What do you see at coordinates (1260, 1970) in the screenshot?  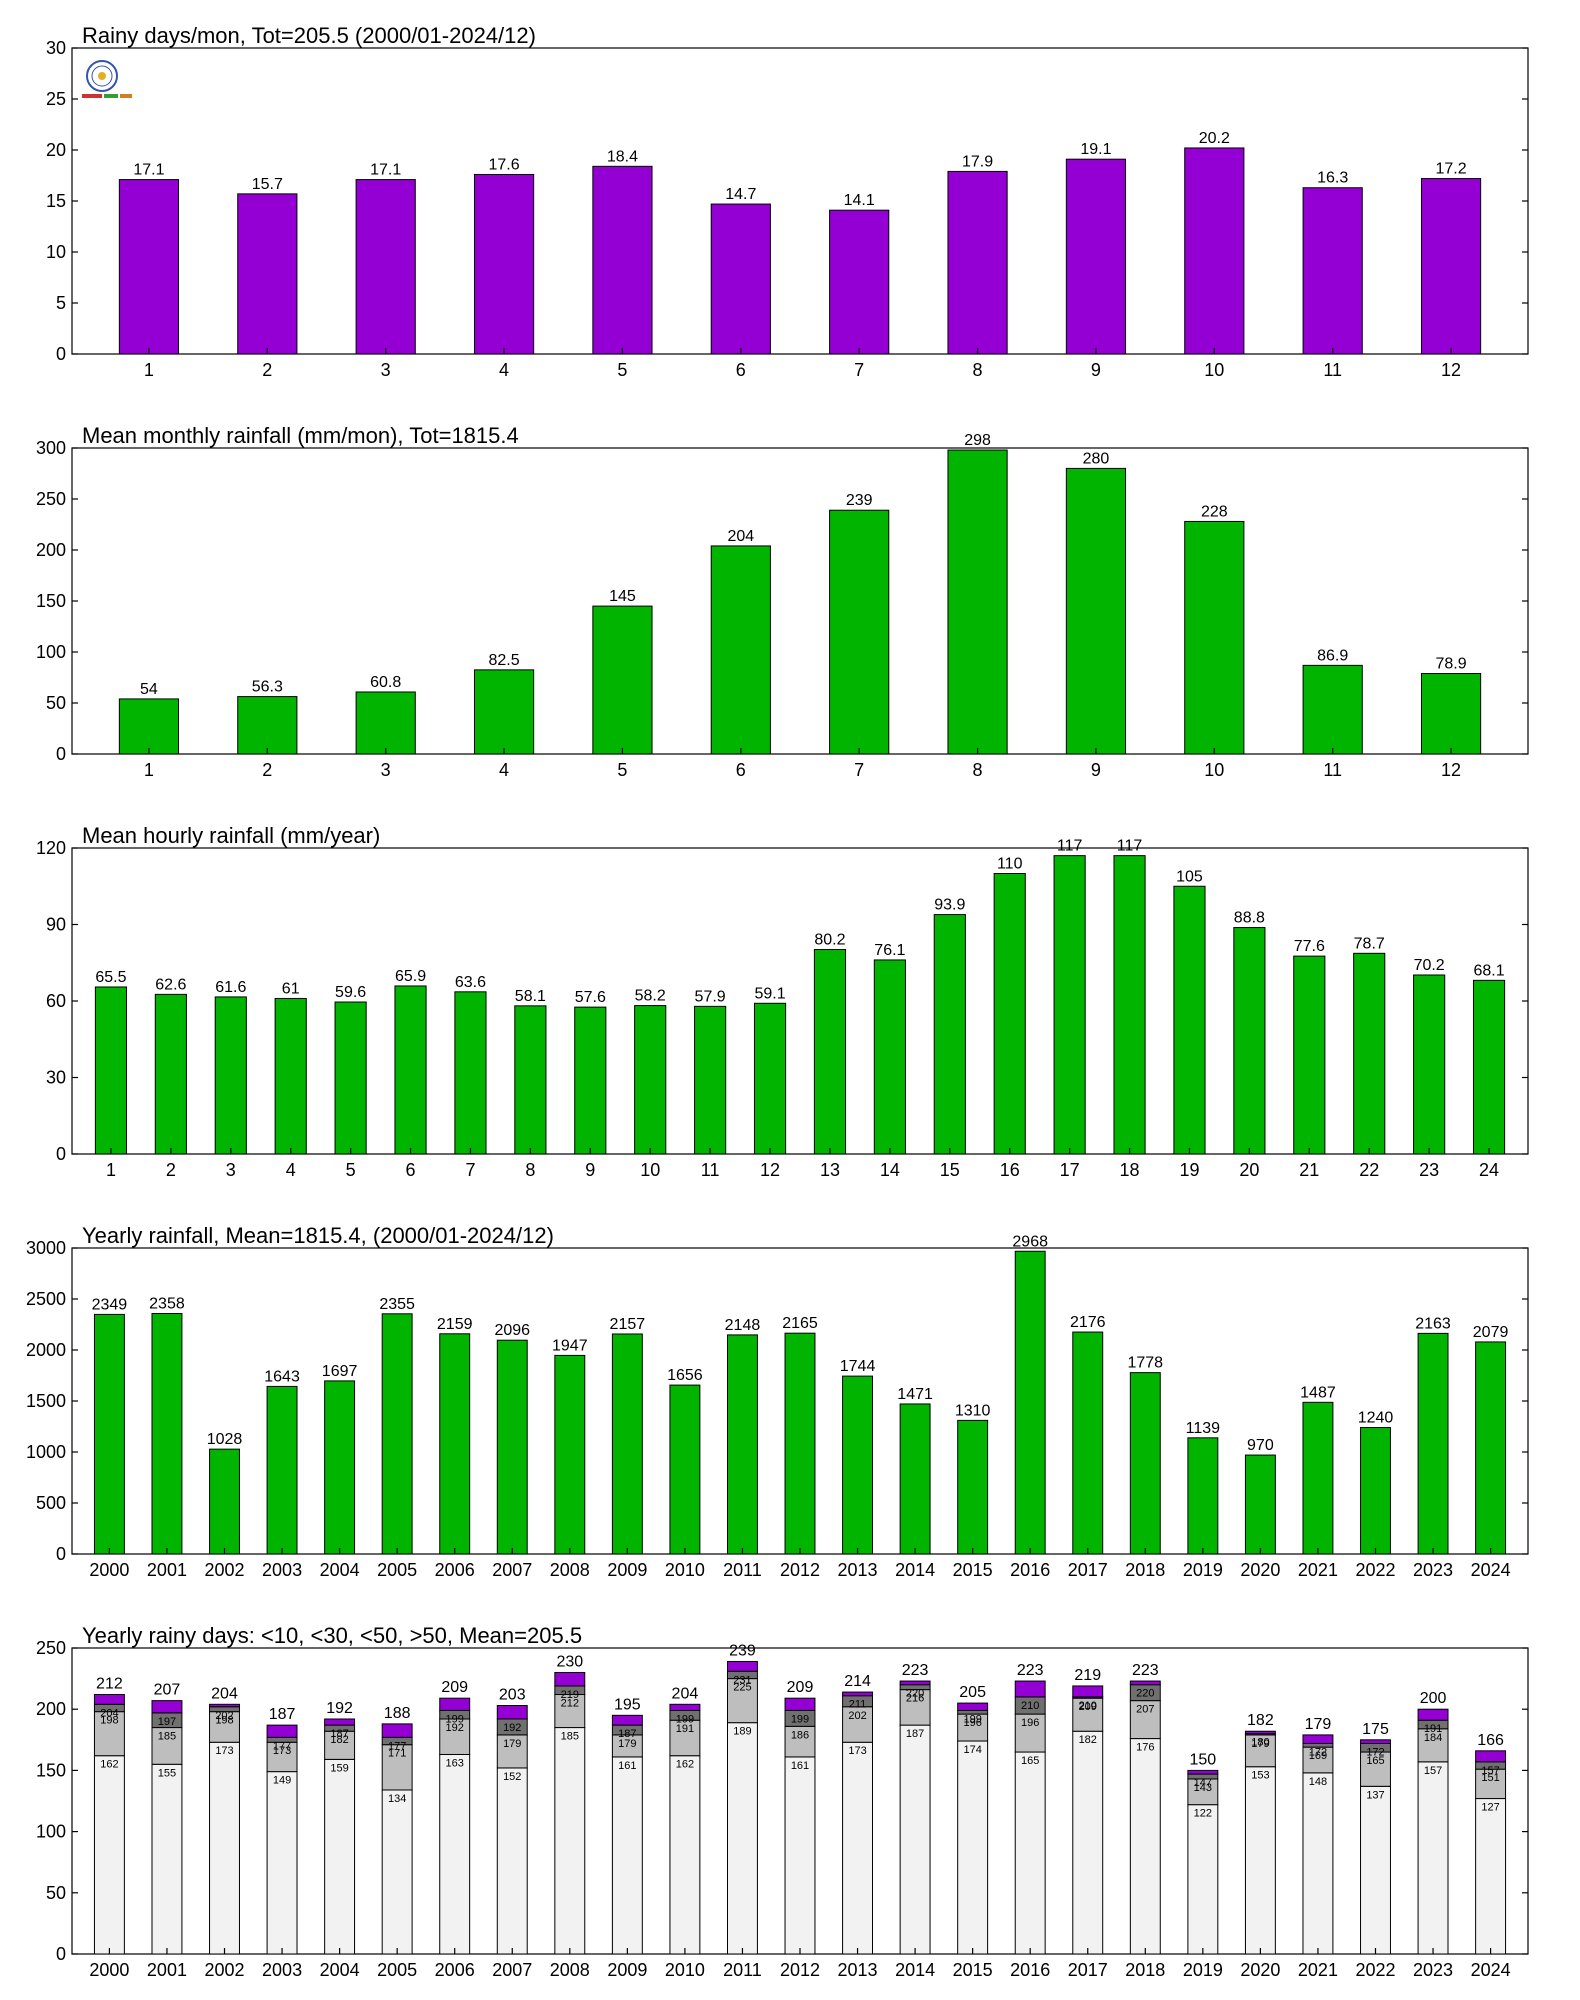 I see `x-tick-label: 2020` at bounding box center [1260, 1970].